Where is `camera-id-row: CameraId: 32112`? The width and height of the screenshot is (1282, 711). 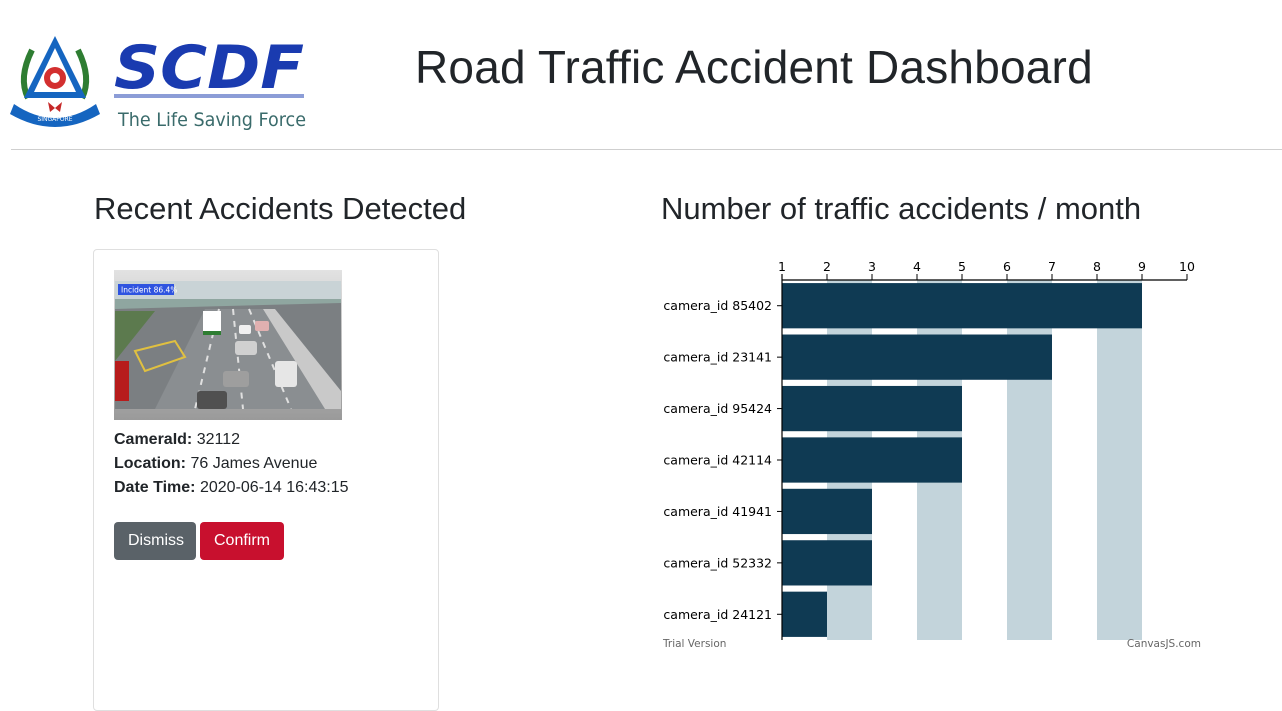
camera-id-row: CameraId: 32112 is located at coordinates (231, 440).